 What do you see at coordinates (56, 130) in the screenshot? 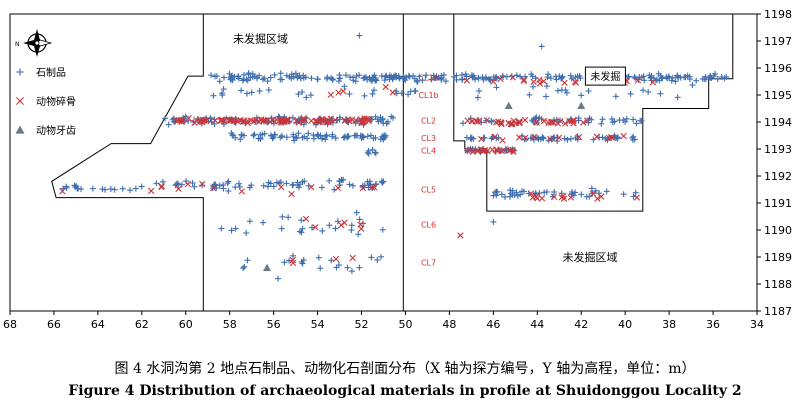
I see `legend-label: 动物牙齿` at bounding box center [56, 130].